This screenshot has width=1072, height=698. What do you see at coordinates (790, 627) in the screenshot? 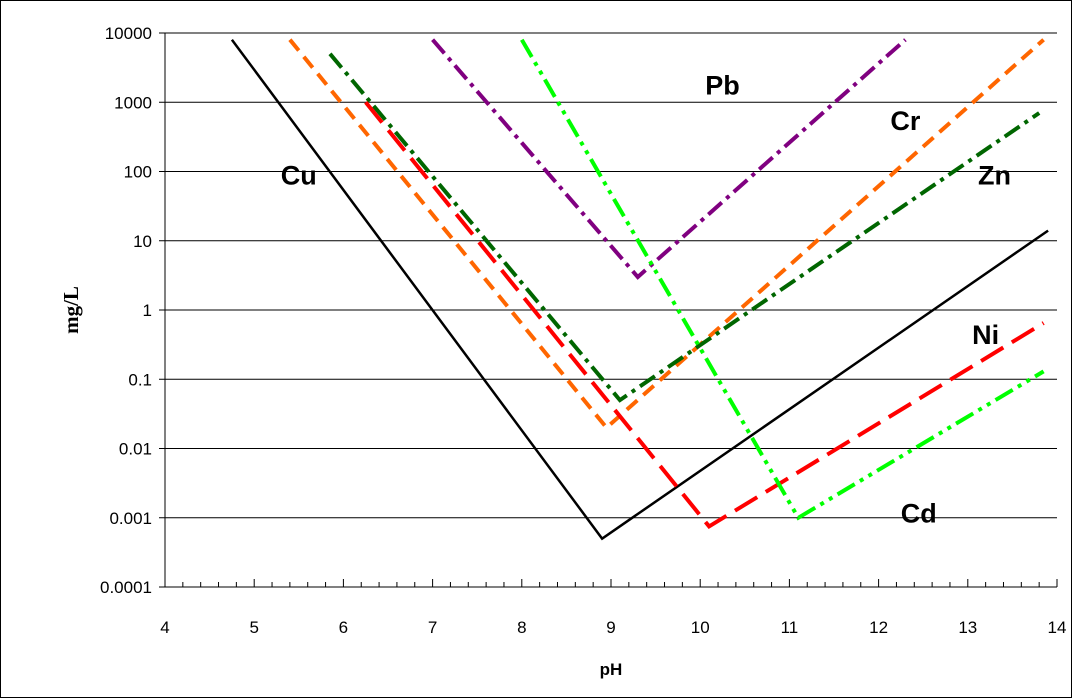
I see `x-tick-label: 11` at bounding box center [790, 627].